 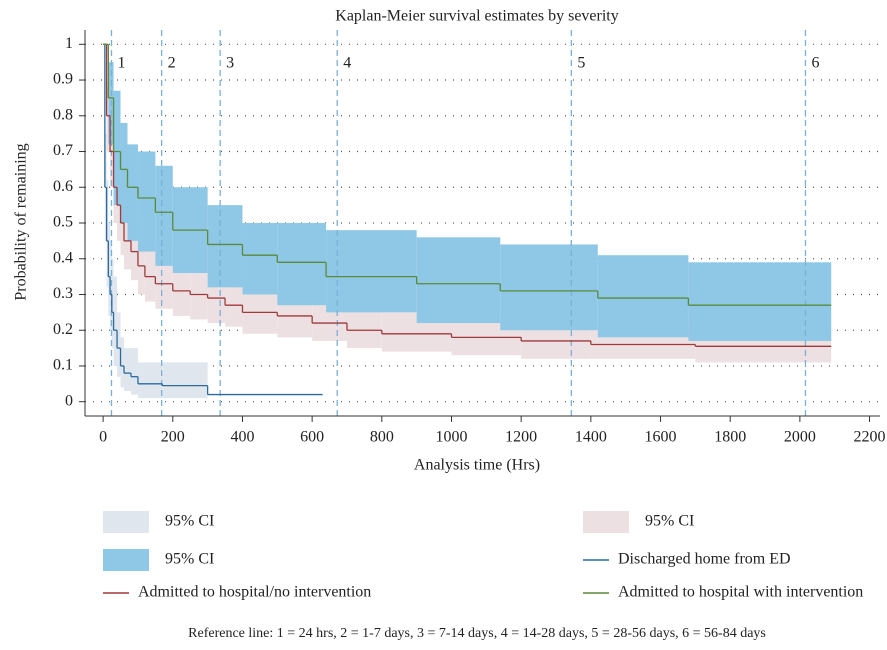 I want to click on x-tick-label: 2000, so click(x=800, y=437).